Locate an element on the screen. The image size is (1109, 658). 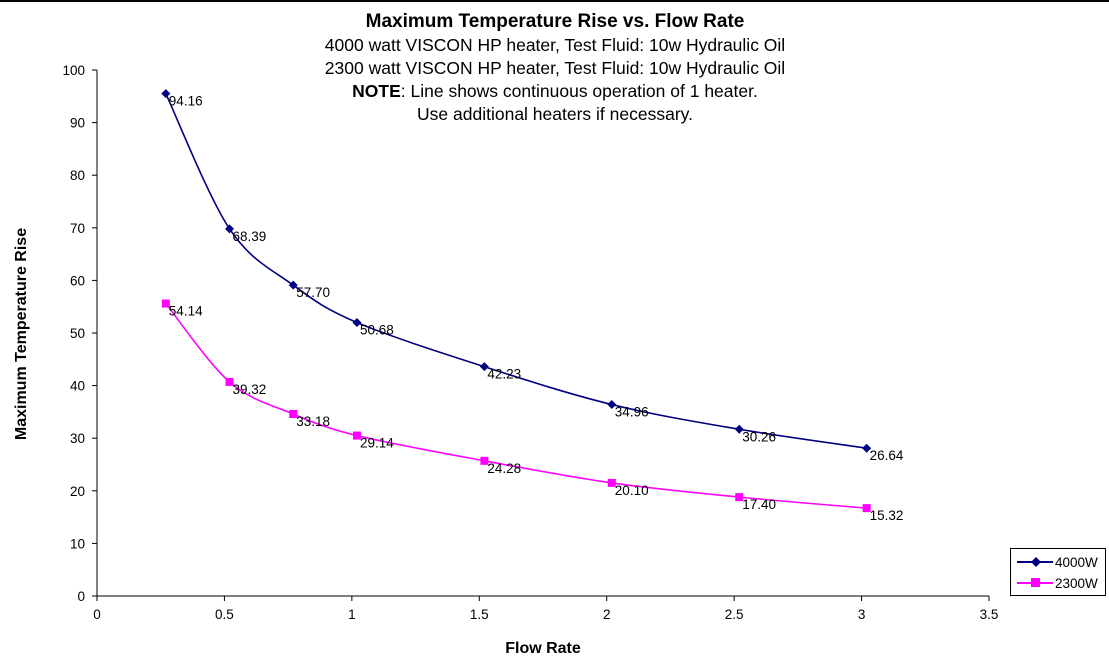
x-tick-label: 2 is located at coordinates (607, 614).